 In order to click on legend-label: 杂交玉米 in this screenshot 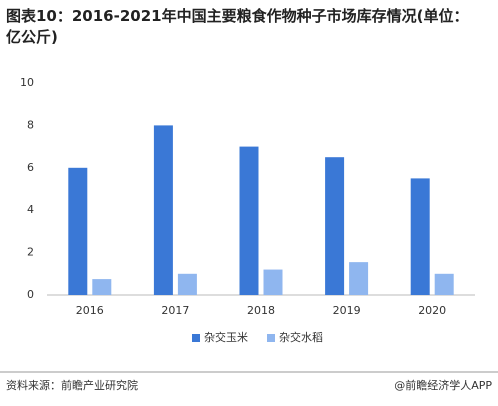, I will do `click(226, 337)`.